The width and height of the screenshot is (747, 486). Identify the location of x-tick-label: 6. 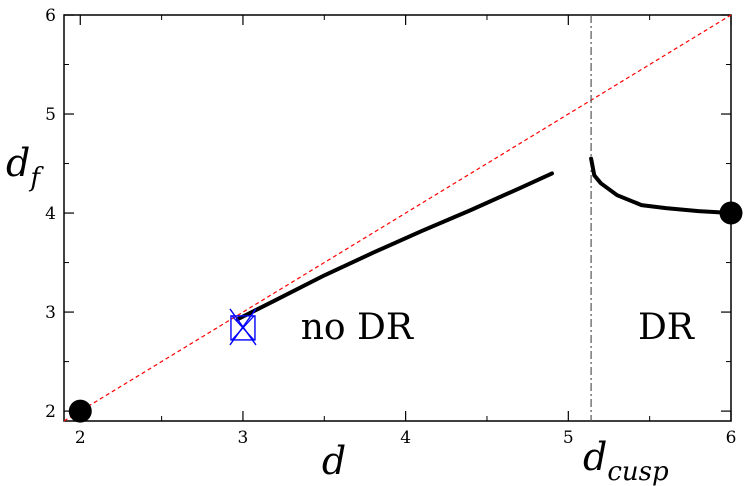
(731, 438).